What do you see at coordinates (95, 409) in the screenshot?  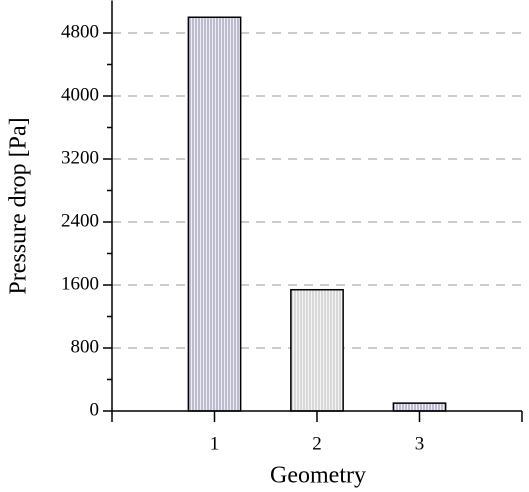 I see `y-tick-label: 0` at bounding box center [95, 409].